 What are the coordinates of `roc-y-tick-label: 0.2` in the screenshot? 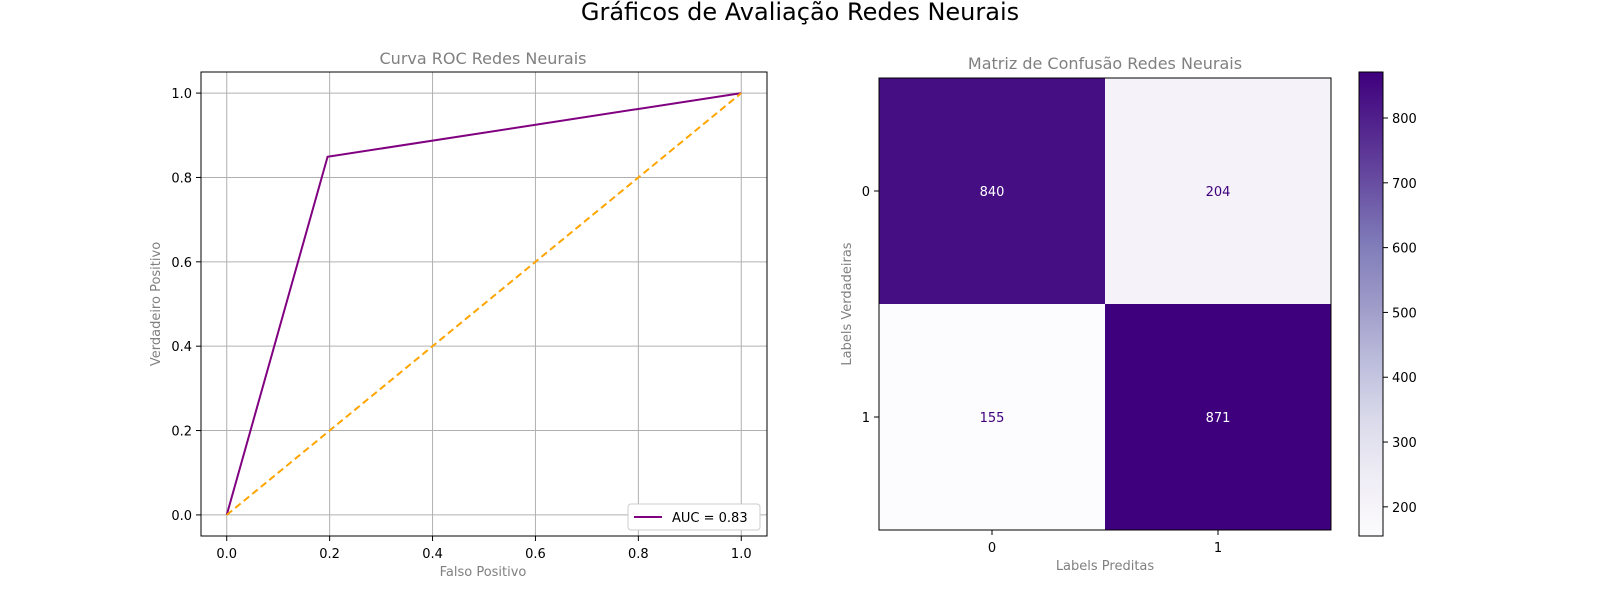 It's located at (181, 432).